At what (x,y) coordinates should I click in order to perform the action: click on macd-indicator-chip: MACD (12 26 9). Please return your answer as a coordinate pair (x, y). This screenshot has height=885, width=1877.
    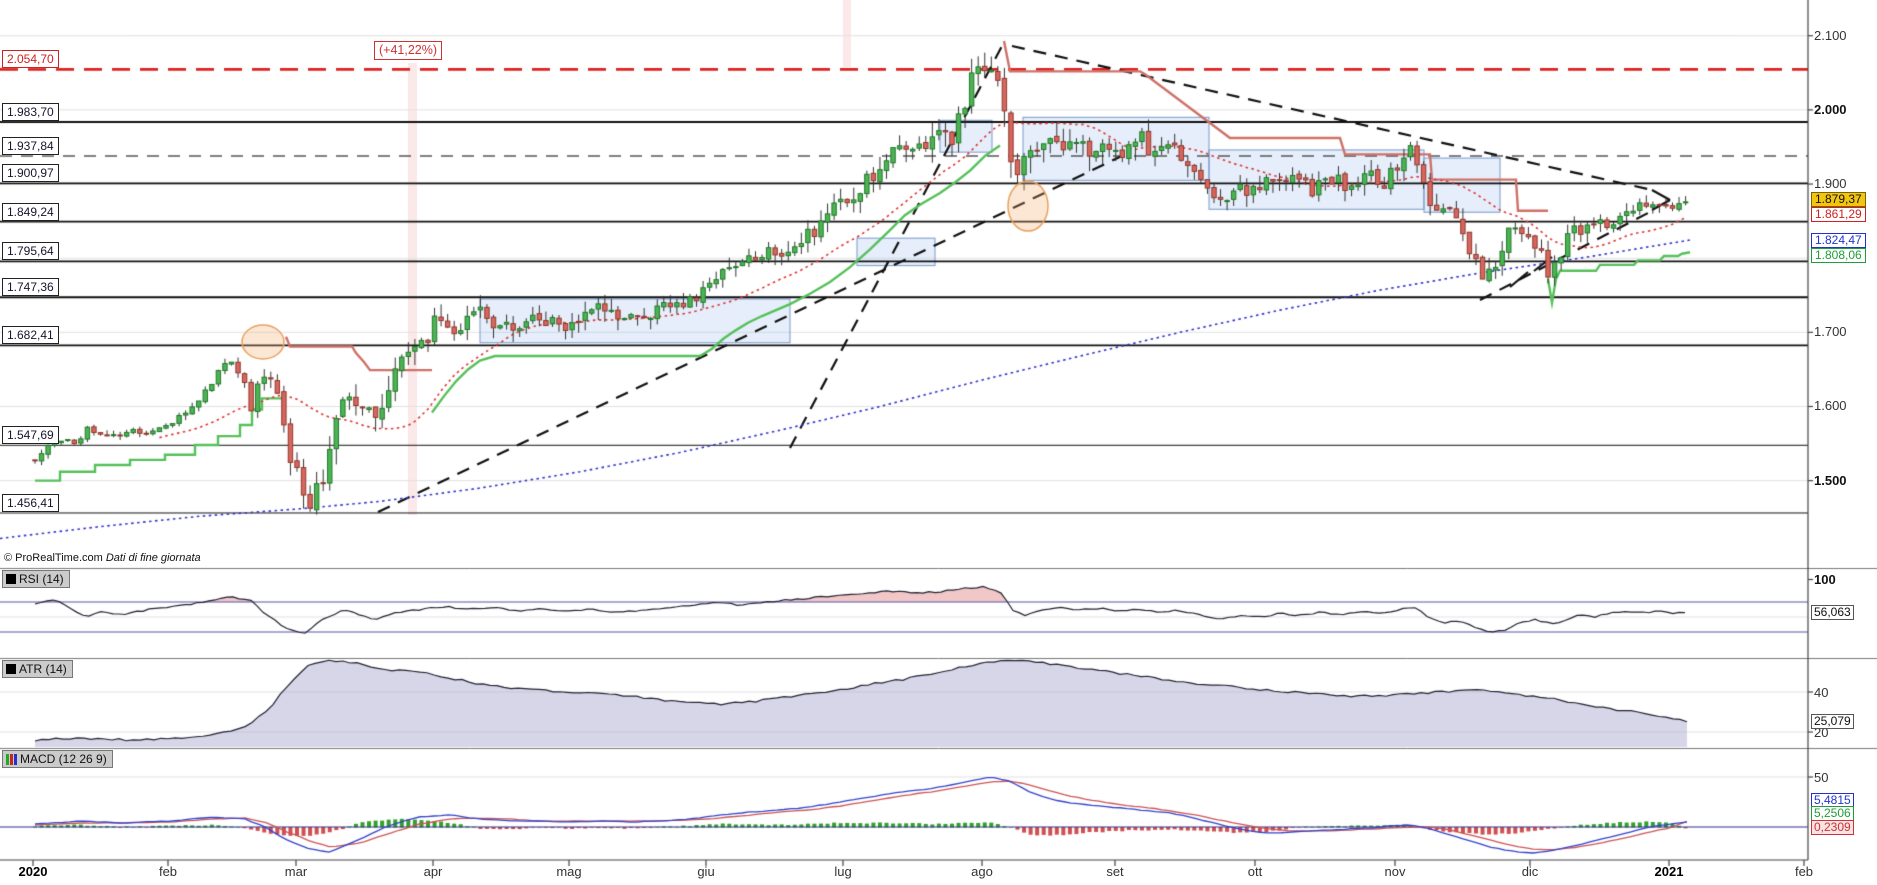
    Looking at the image, I should click on (57, 759).